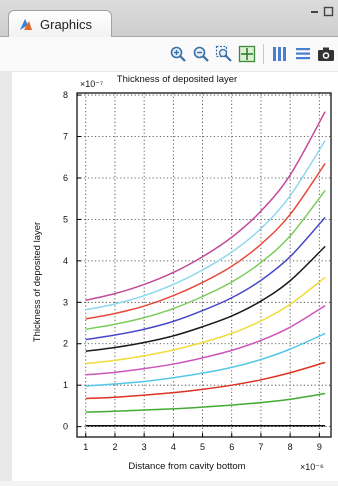 This screenshot has height=486, width=338. I want to click on chart-title: Thickness of deposited layer, so click(177, 79).